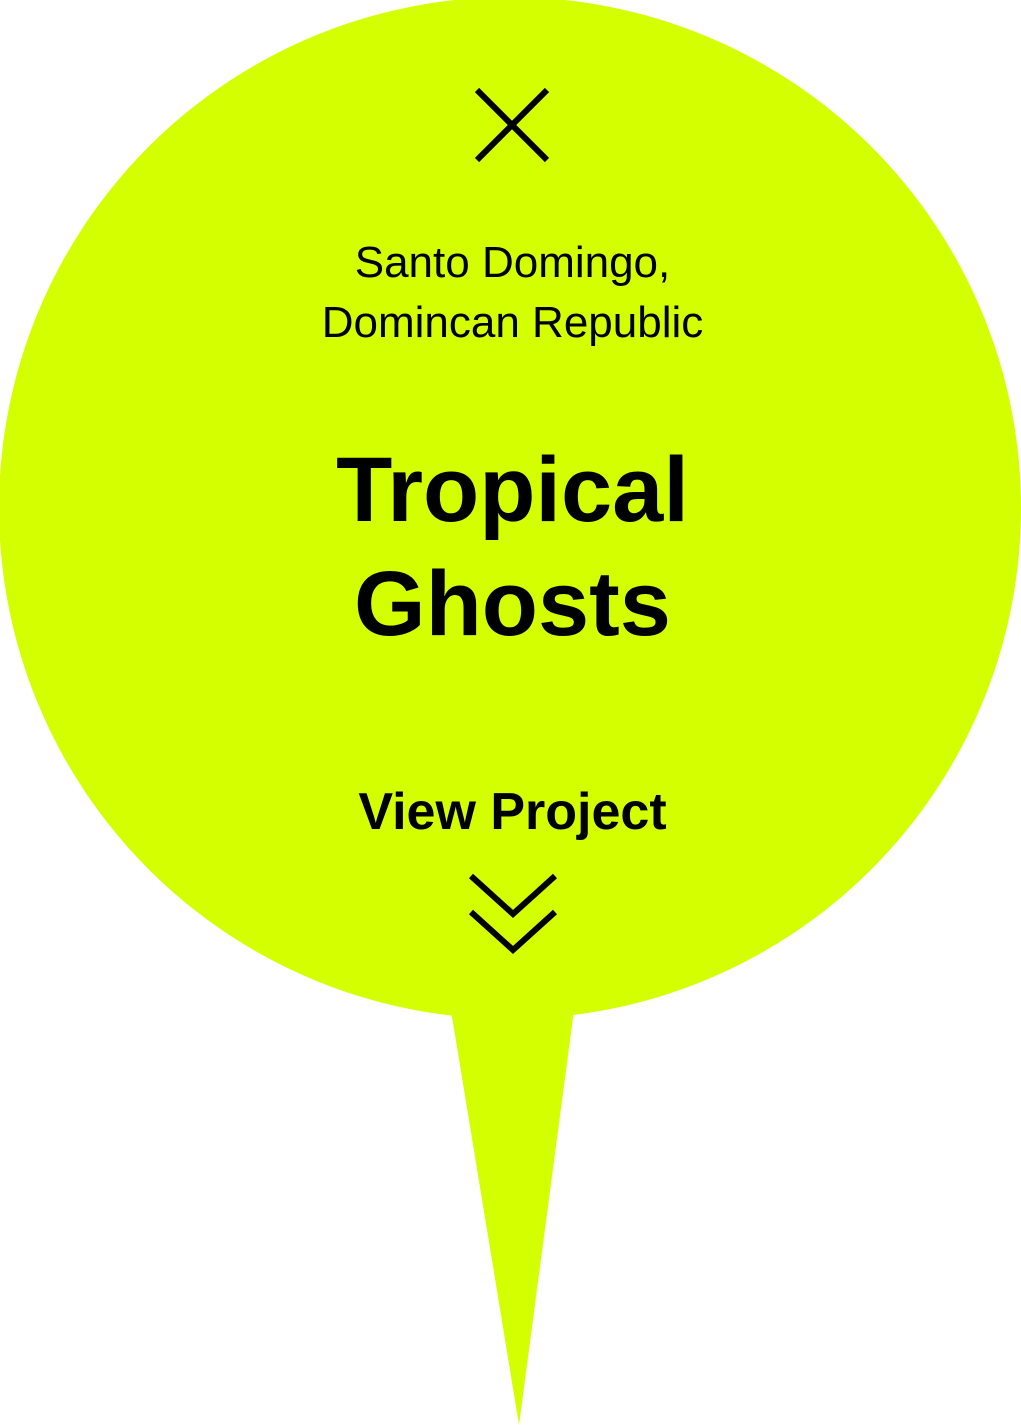 Image resolution: width=1021 pixels, height=1425 pixels. What do you see at coordinates (512, 812) in the screenshot?
I see `view-project-label: View Project` at bounding box center [512, 812].